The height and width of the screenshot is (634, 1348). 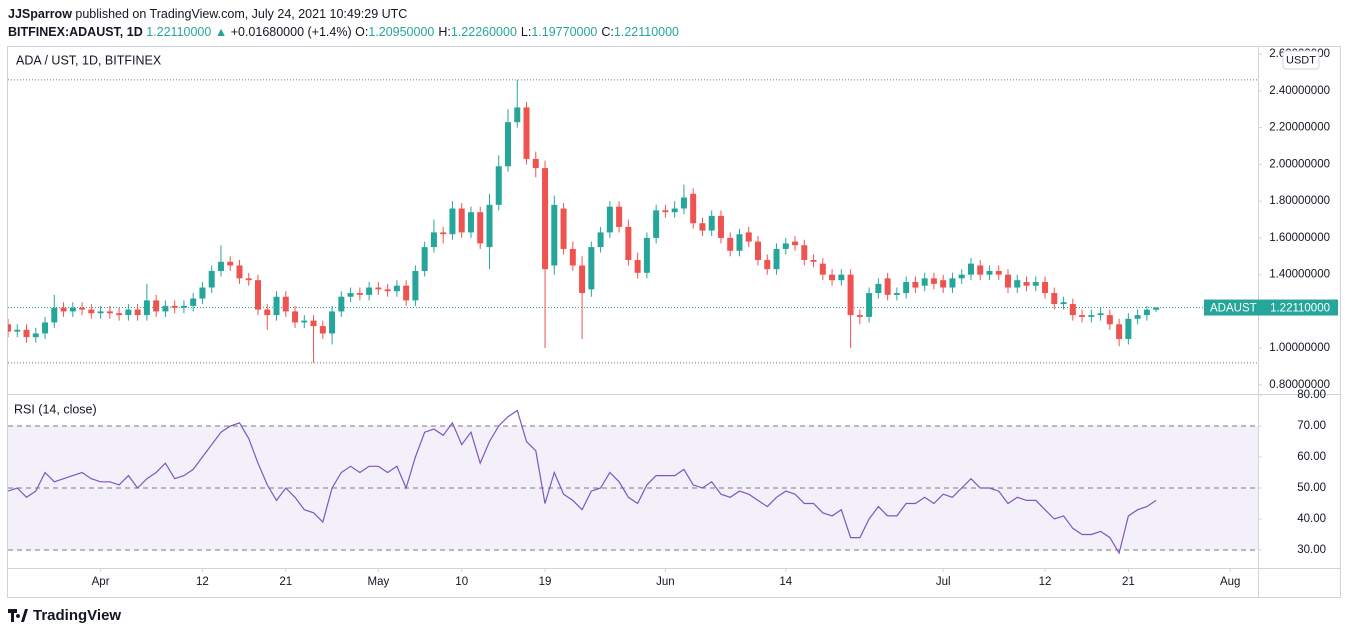 I want to click on ohlc-value: 1.19770000, so click(x=564, y=32).